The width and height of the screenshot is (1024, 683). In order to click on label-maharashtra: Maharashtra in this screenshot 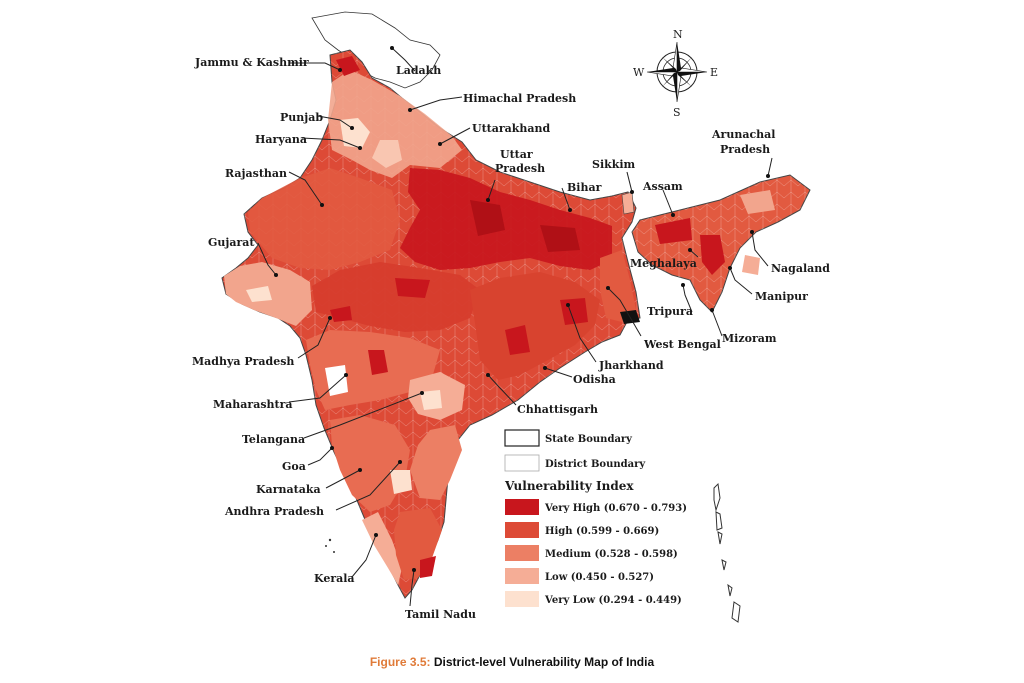, I will do `click(253, 404)`.